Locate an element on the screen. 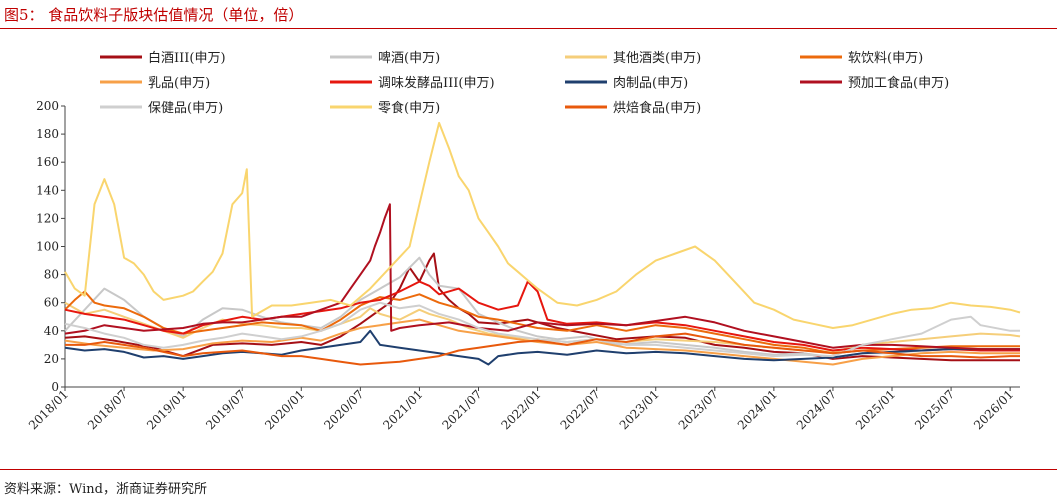 The image size is (1057, 501). x-tick-label: 2019/01 is located at coordinates (166, 409).